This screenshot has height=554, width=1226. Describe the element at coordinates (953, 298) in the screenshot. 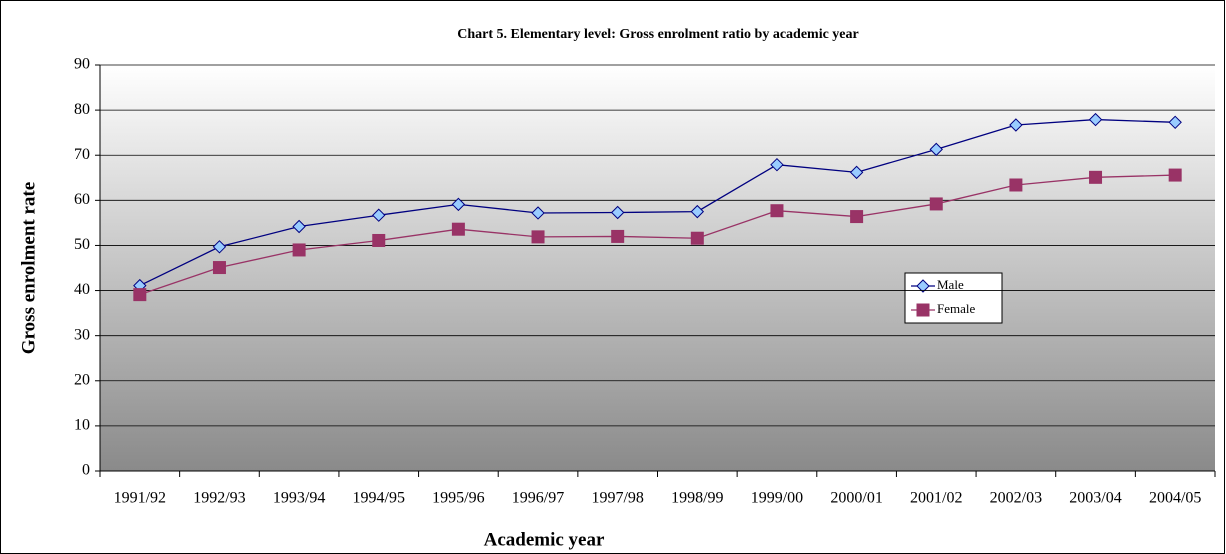

I see `legend: Male Female` at that location.